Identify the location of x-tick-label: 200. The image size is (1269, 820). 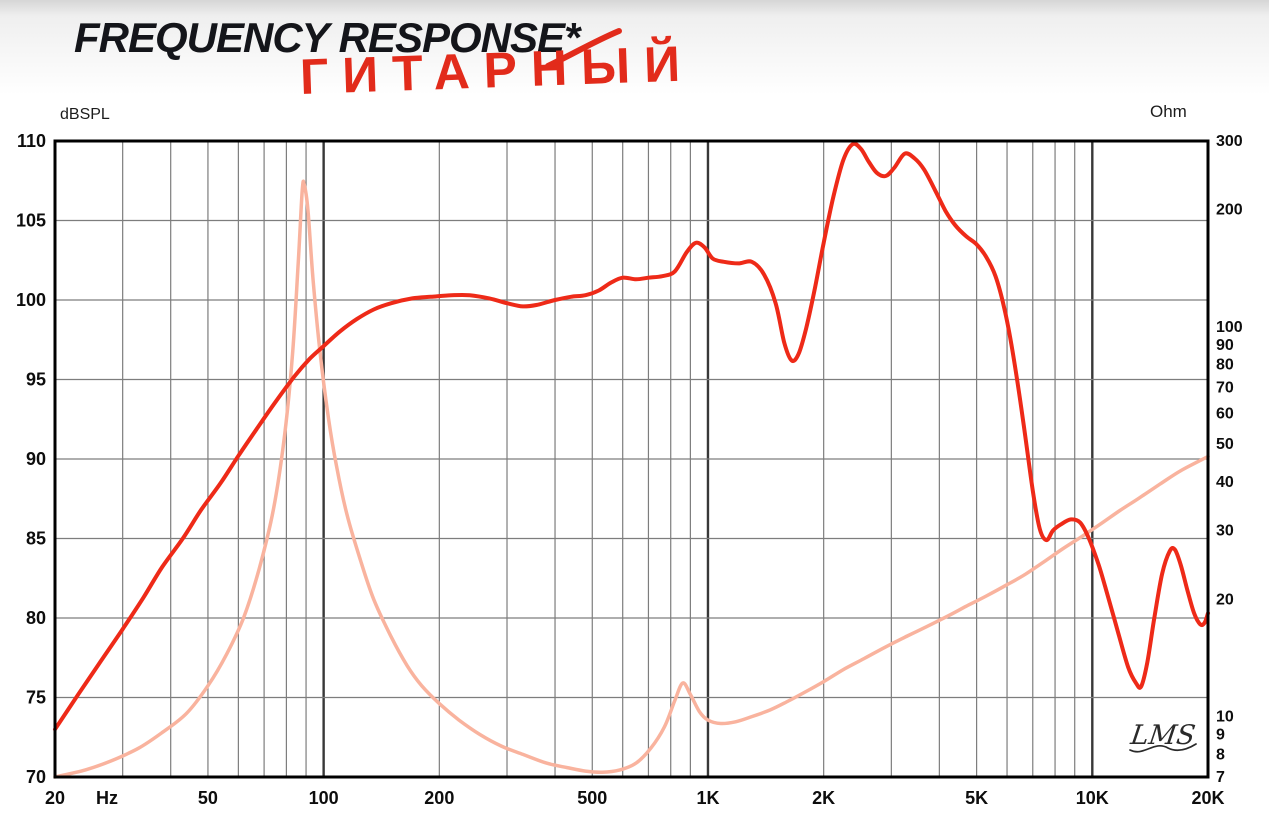
(439, 798).